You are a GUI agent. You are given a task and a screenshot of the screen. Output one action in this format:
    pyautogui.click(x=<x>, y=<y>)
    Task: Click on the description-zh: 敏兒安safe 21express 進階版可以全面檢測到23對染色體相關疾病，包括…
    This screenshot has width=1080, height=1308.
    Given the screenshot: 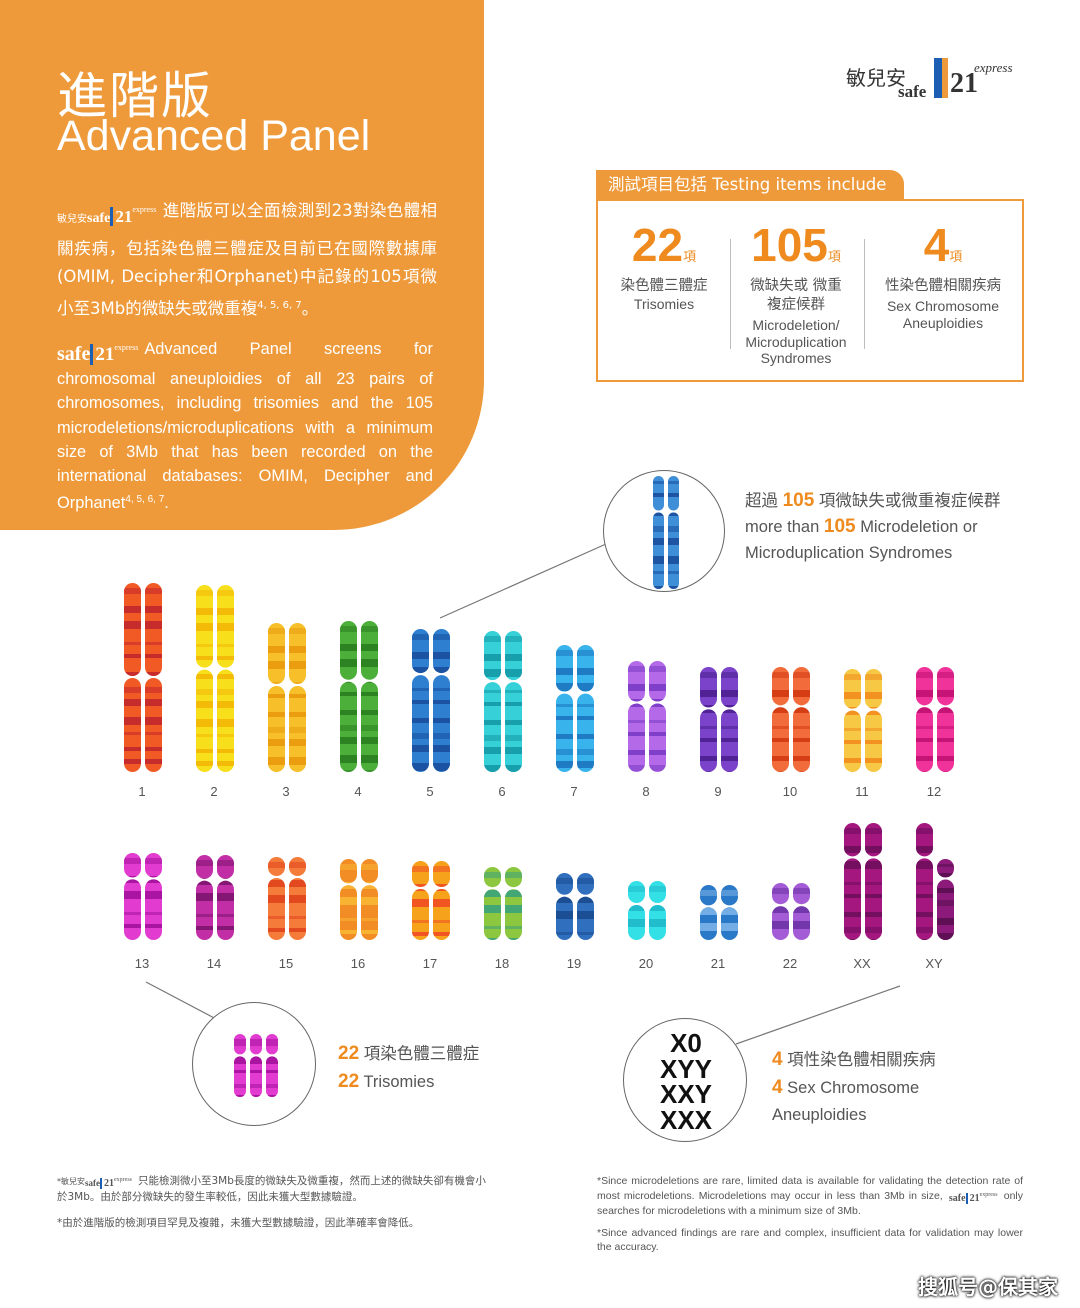 What is the action you would take?
    pyautogui.click(x=247, y=259)
    